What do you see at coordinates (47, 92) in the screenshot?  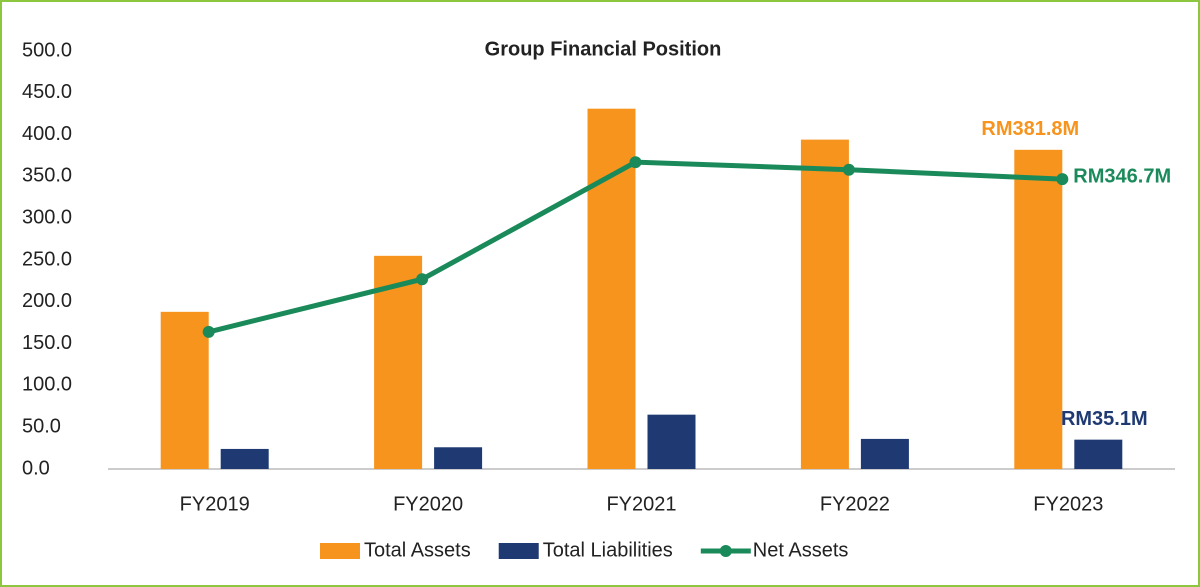 I see `y-tick-label: 450.0` at bounding box center [47, 92].